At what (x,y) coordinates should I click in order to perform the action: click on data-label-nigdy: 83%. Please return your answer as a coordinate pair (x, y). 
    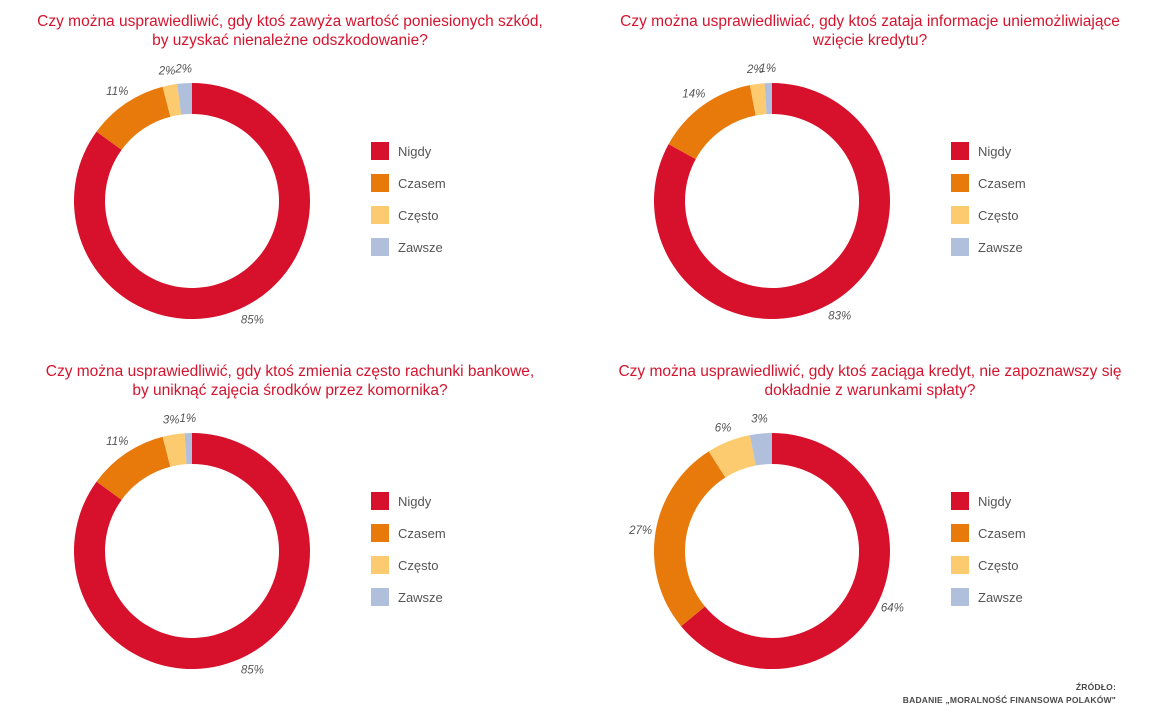
    Looking at the image, I should click on (839, 316).